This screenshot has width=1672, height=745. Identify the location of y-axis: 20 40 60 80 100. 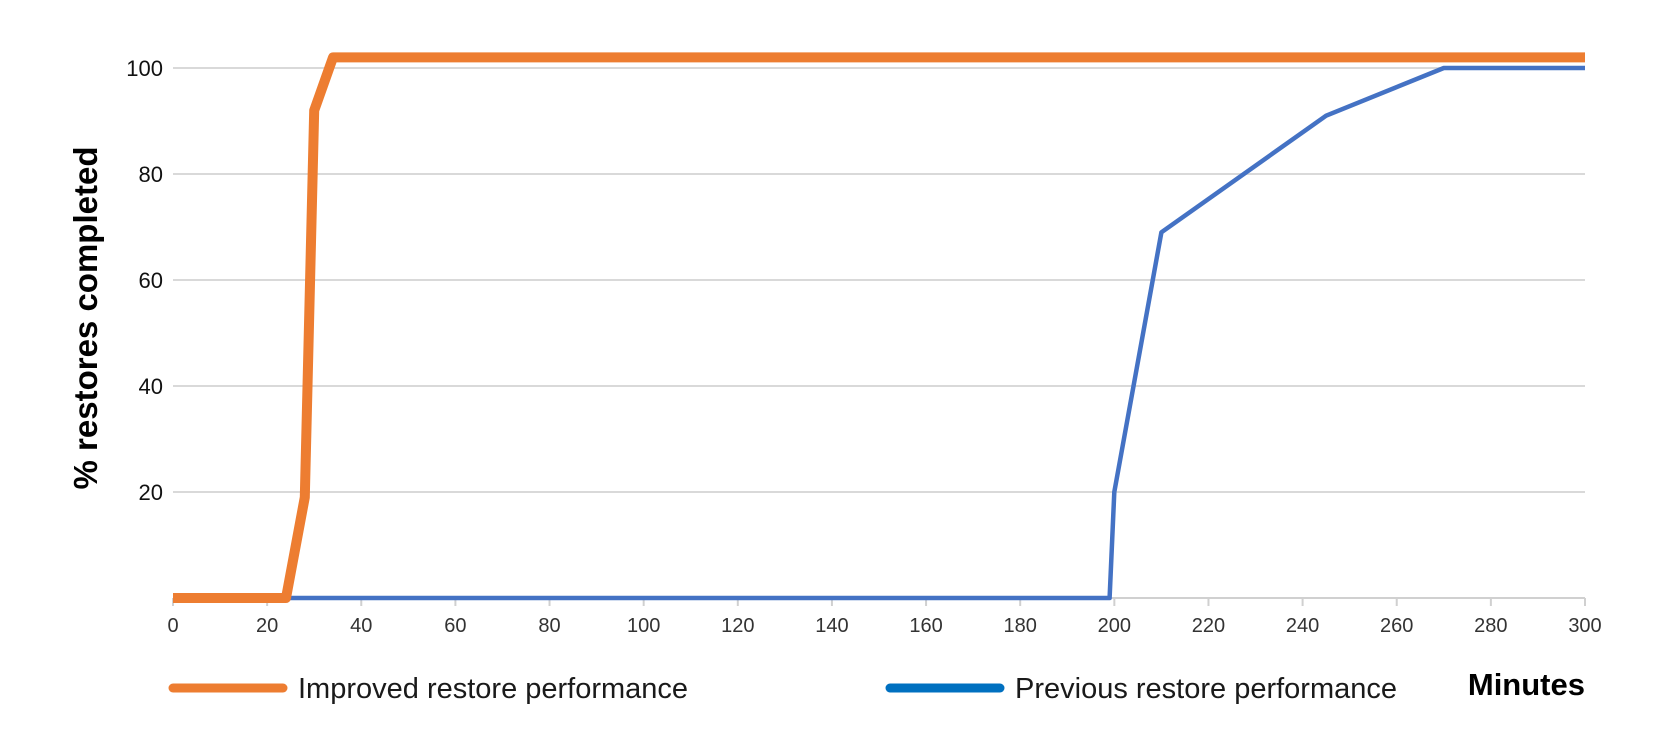
(144, 280).